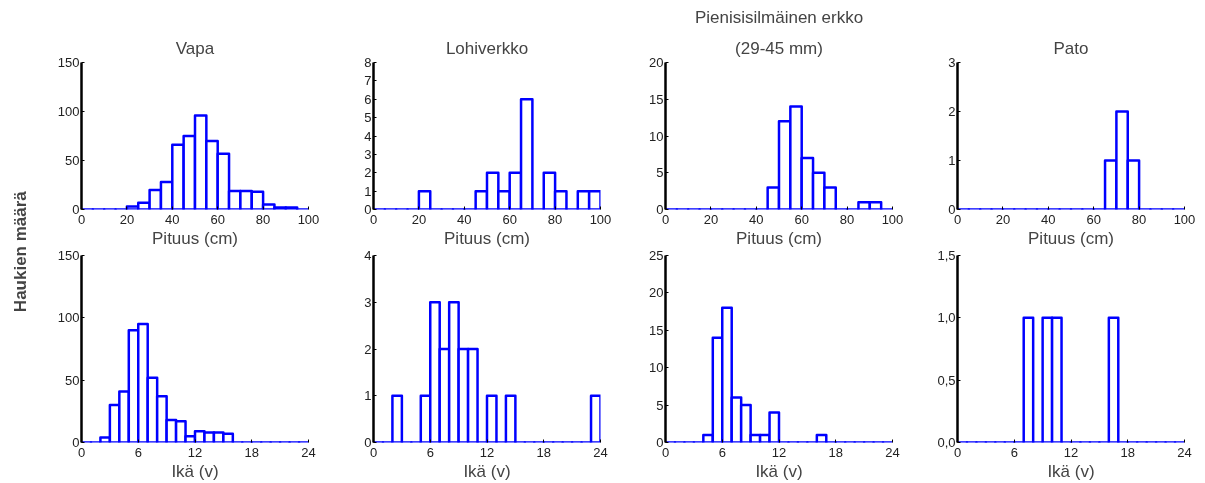 This screenshot has height=483, width=1205. What do you see at coordinates (368, 62) in the screenshot?
I see `y-tick-label: 8` at bounding box center [368, 62].